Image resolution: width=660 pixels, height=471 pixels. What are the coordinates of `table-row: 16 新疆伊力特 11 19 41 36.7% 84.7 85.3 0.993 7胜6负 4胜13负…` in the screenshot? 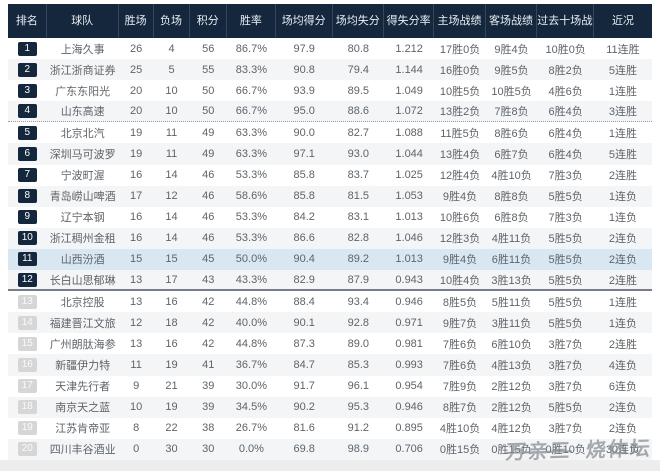 It's located at (330, 365).